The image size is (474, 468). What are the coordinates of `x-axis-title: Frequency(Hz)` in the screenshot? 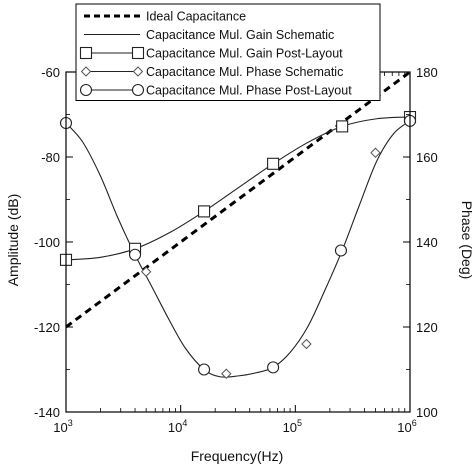 It's located at (237, 456).